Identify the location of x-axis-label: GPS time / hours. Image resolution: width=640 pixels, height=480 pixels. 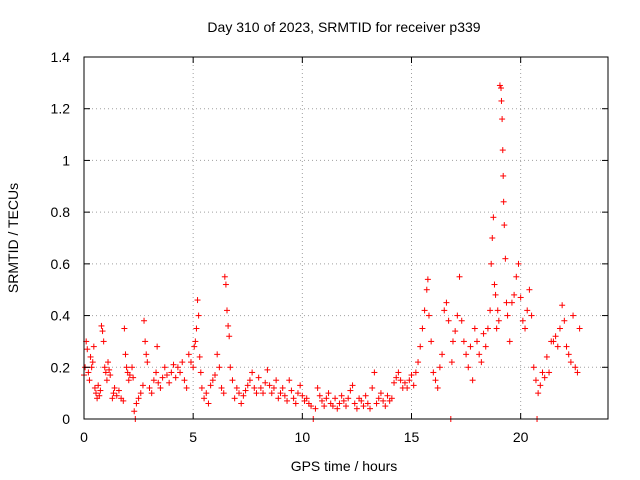
(344, 466).